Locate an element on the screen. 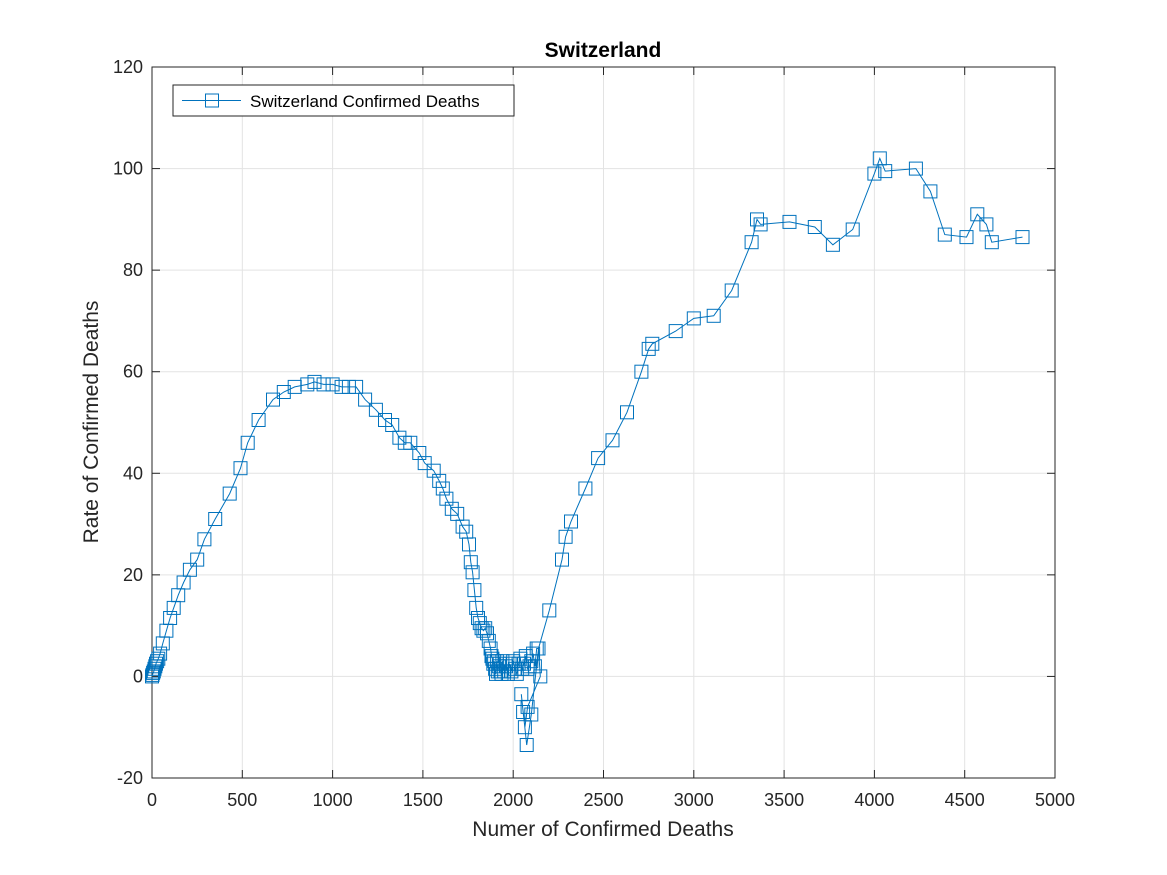  x-tick-label: 0 is located at coordinates (152, 800).